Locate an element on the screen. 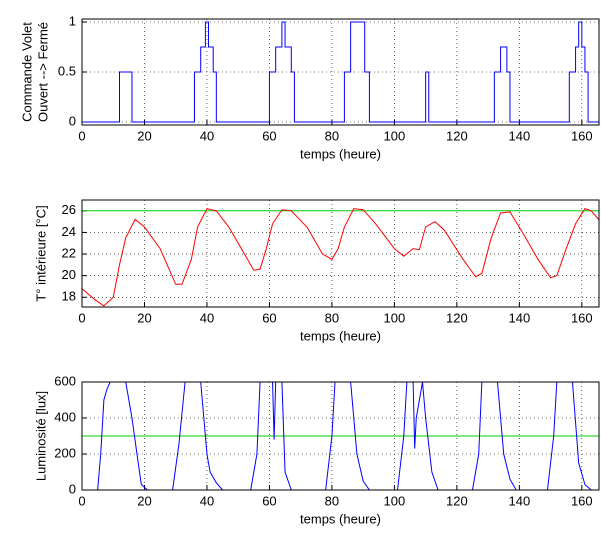 The image size is (601, 535). y-tick-label: 24 is located at coordinates (69, 231).